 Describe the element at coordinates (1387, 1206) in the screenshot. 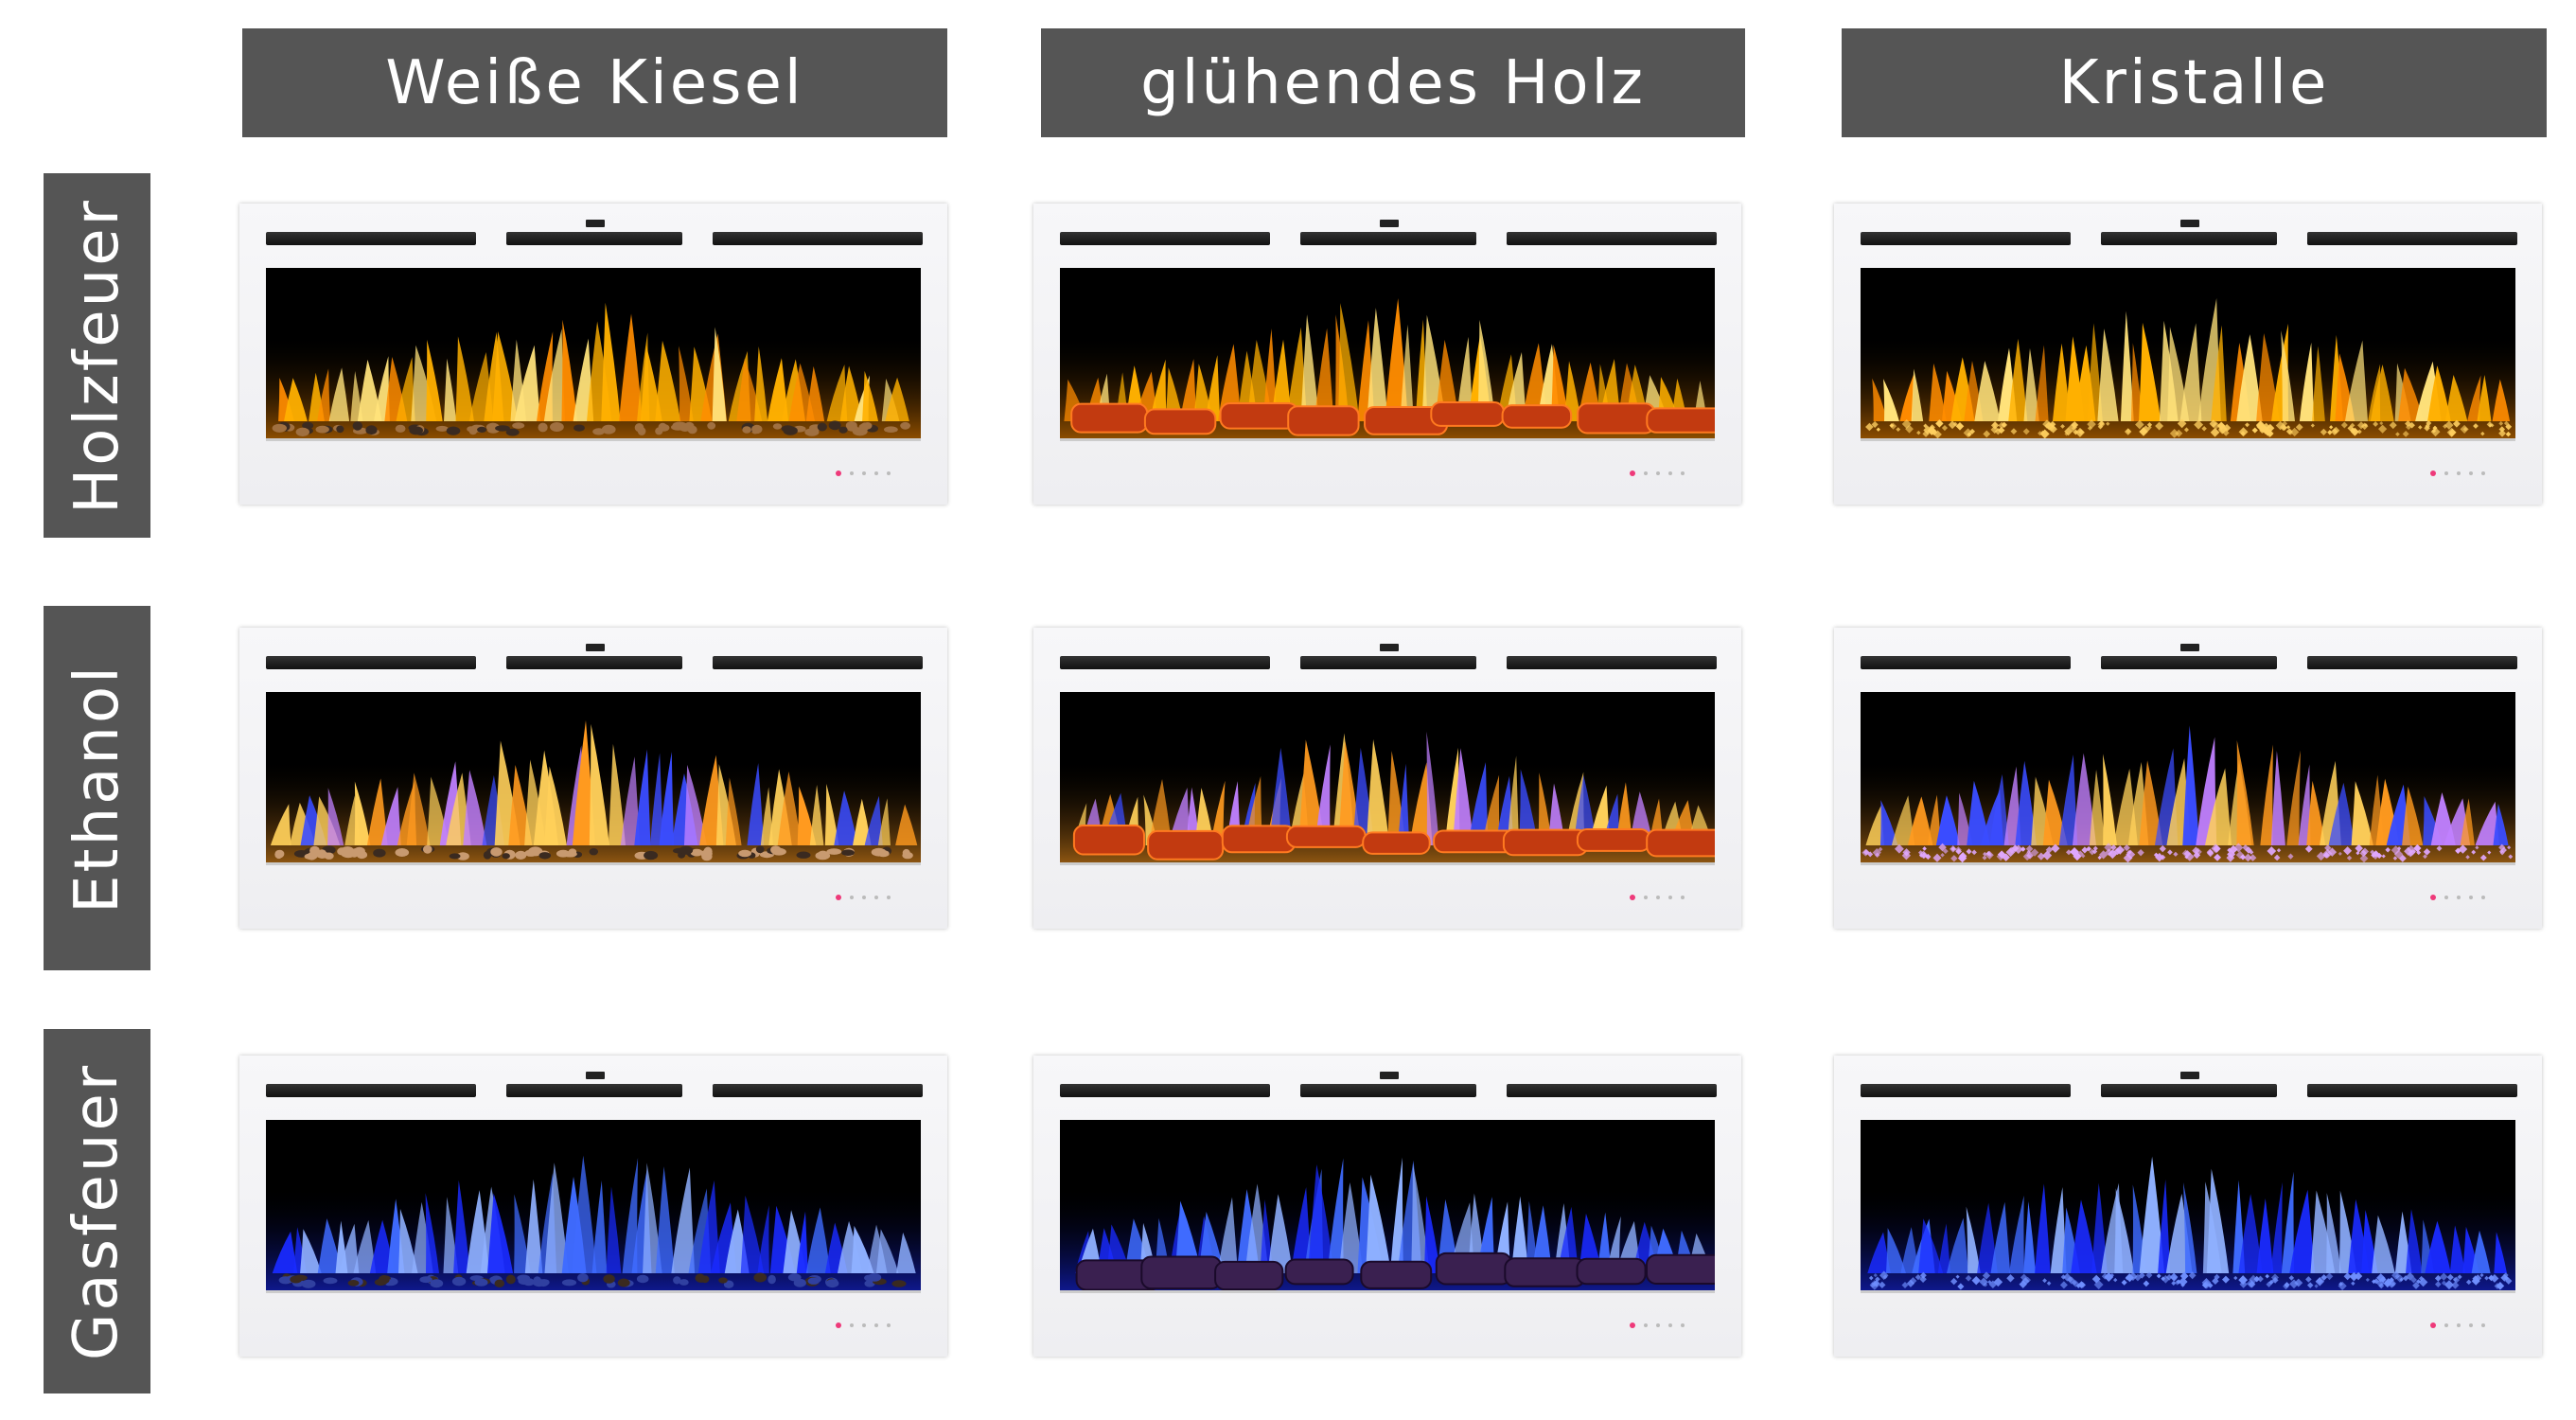

I see `fireplace-gas-logs` at that location.